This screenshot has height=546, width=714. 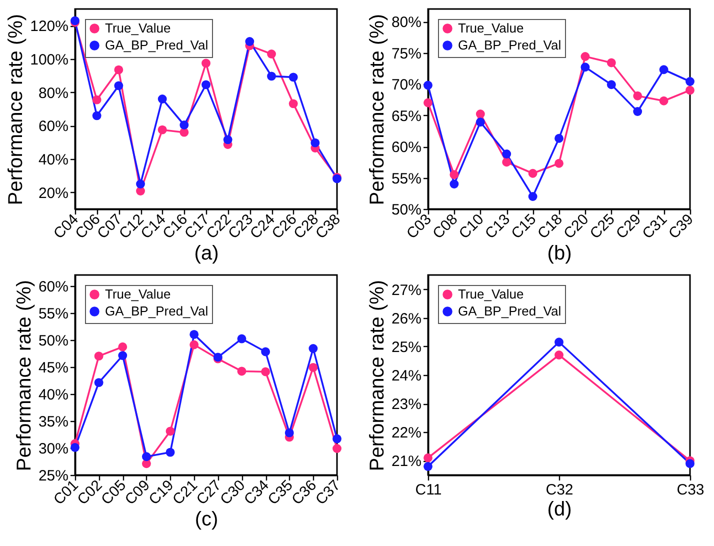 What do you see at coordinates (559, 509) in the screenshot?
I see `x-axis-title: (d)` at bounding box center [559, 509].